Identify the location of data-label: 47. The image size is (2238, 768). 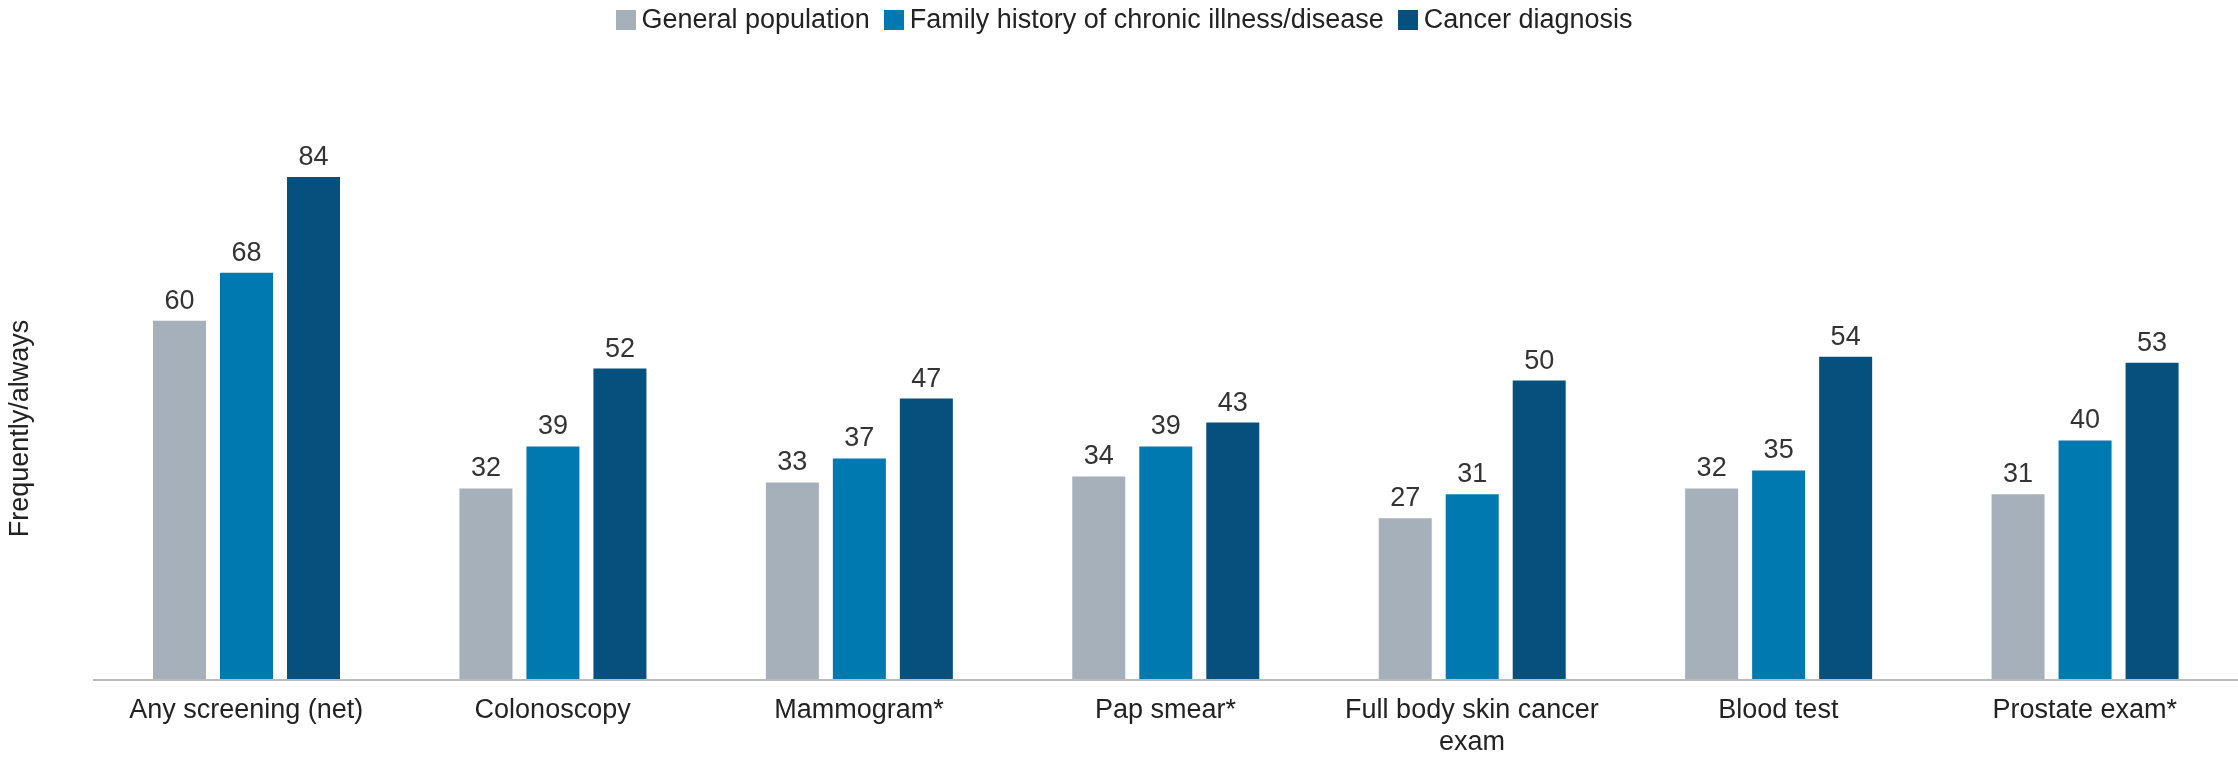
(926, 377).